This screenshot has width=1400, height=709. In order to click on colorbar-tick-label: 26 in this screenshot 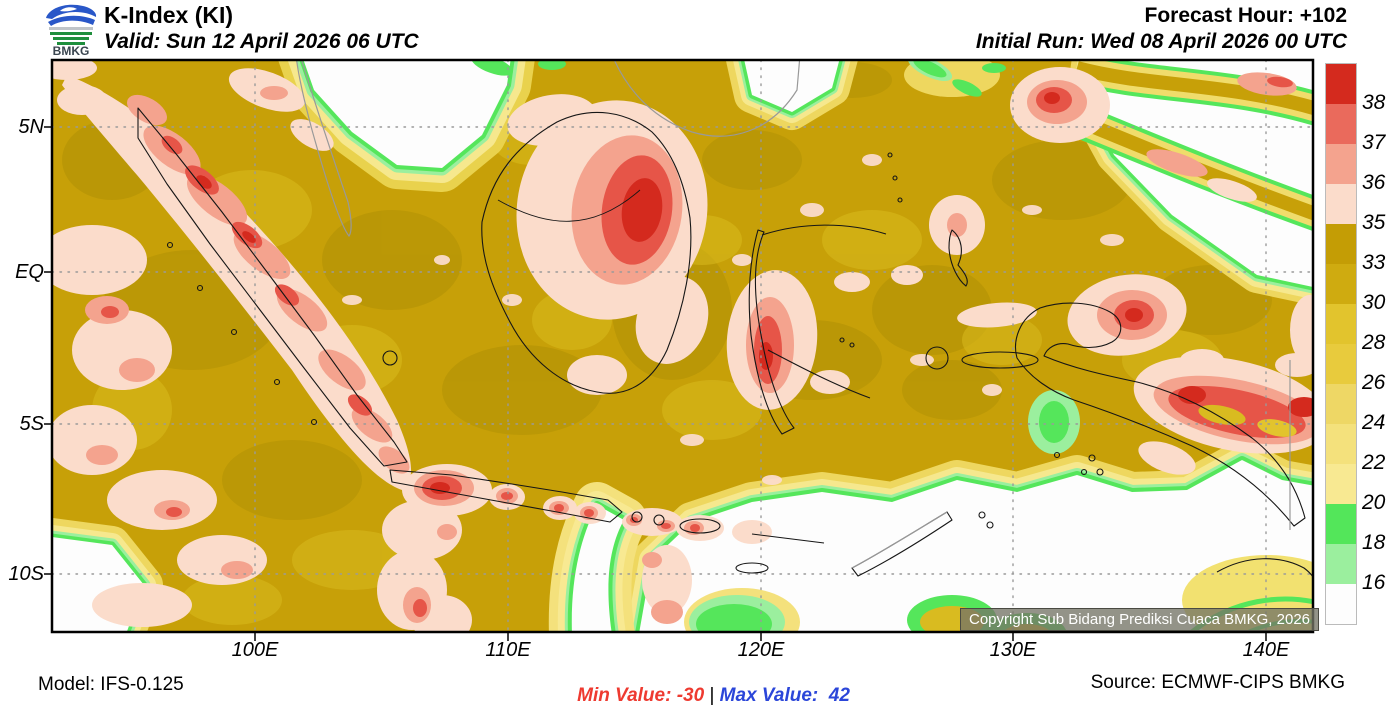, I will do `click(1374, 382)`.